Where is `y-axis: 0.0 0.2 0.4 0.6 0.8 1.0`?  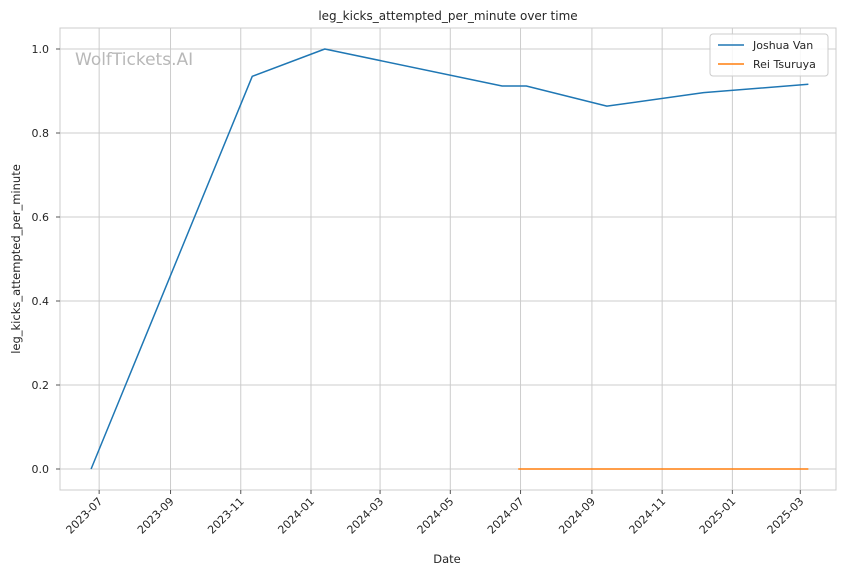 y-axis: 0.0 0.2 0.4 0.6 0.8 1.0 is located at coordinates (46, 259).